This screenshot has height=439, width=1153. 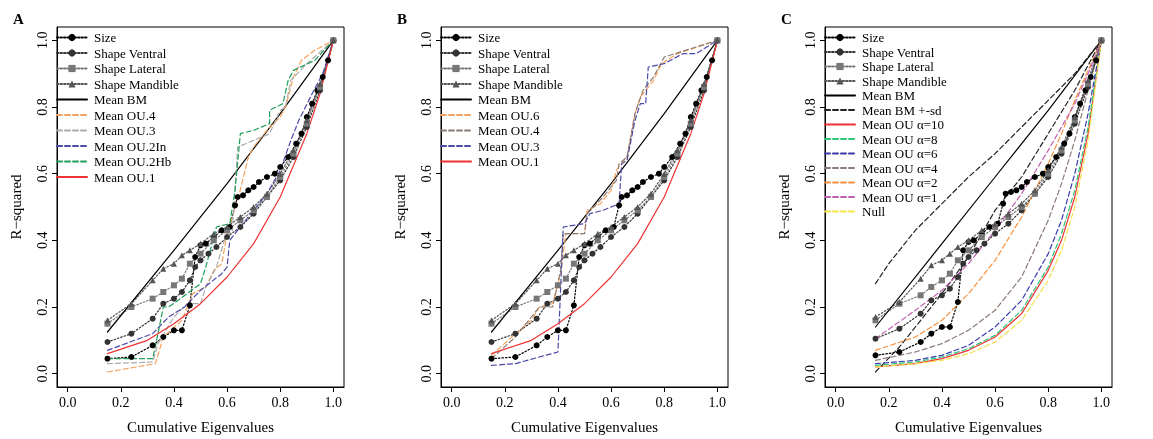 What do you see at coordinates (509, 115) in the screenshot?
I see `legend-label: Mean OU.6` at bounding box center [509, 115].